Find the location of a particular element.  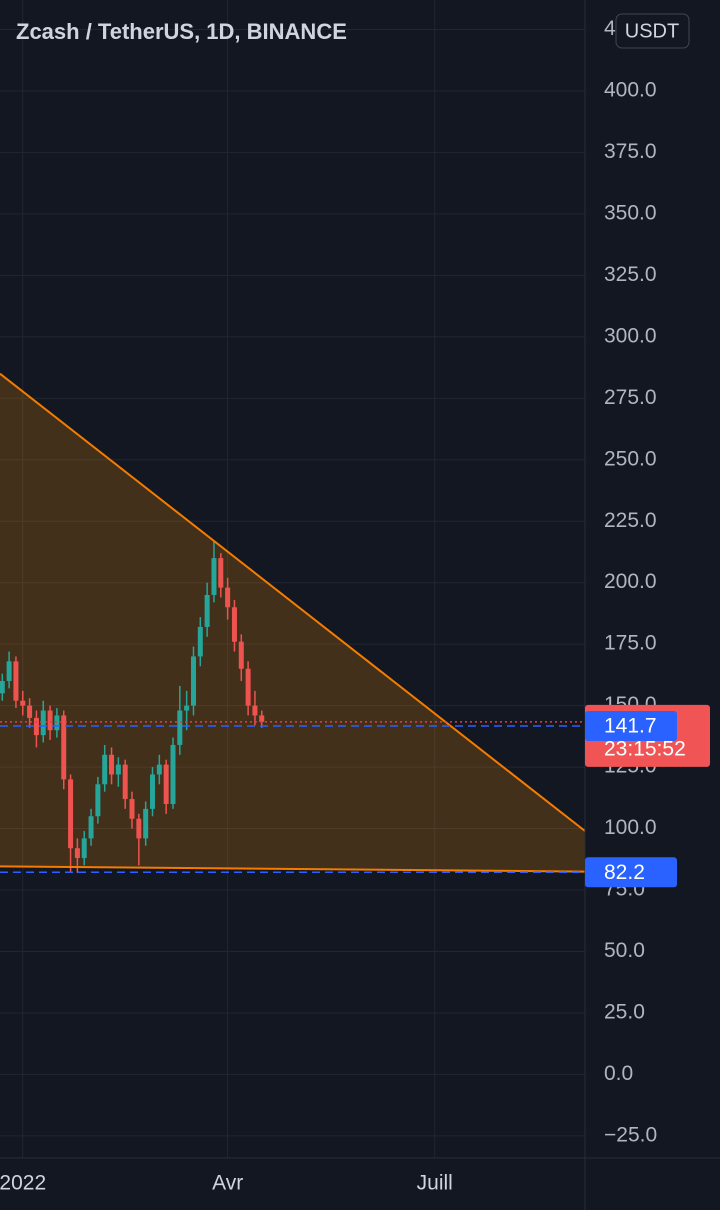

x-tick-label: Juill is located at coordinates (435, 1183).